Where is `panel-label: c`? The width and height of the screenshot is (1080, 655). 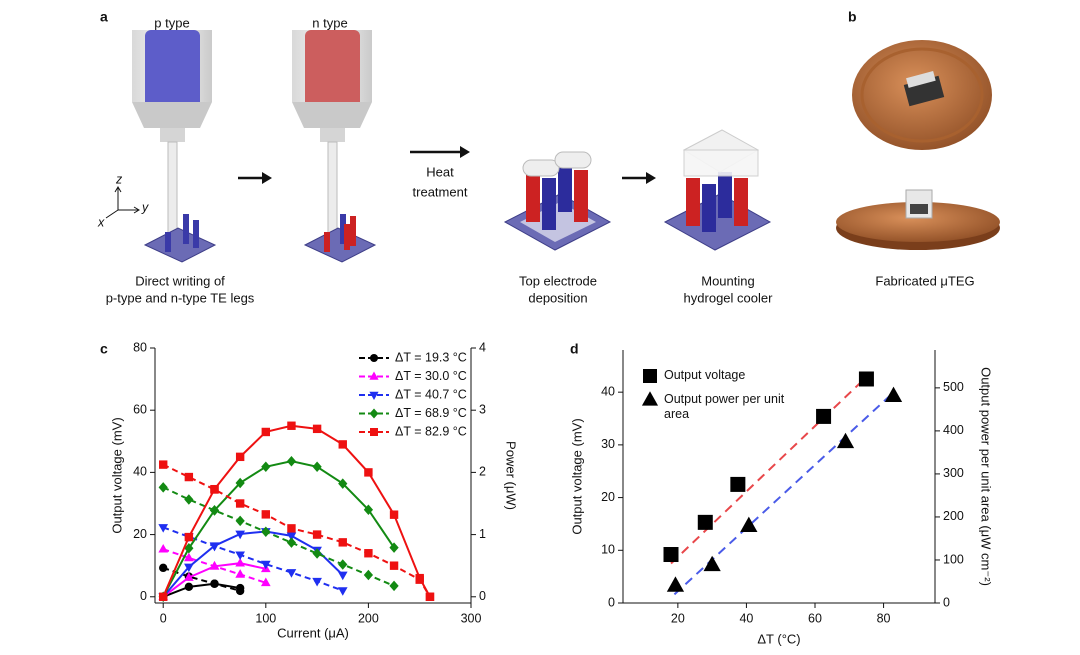 panel-label: c is located at coordinates (104, 349).